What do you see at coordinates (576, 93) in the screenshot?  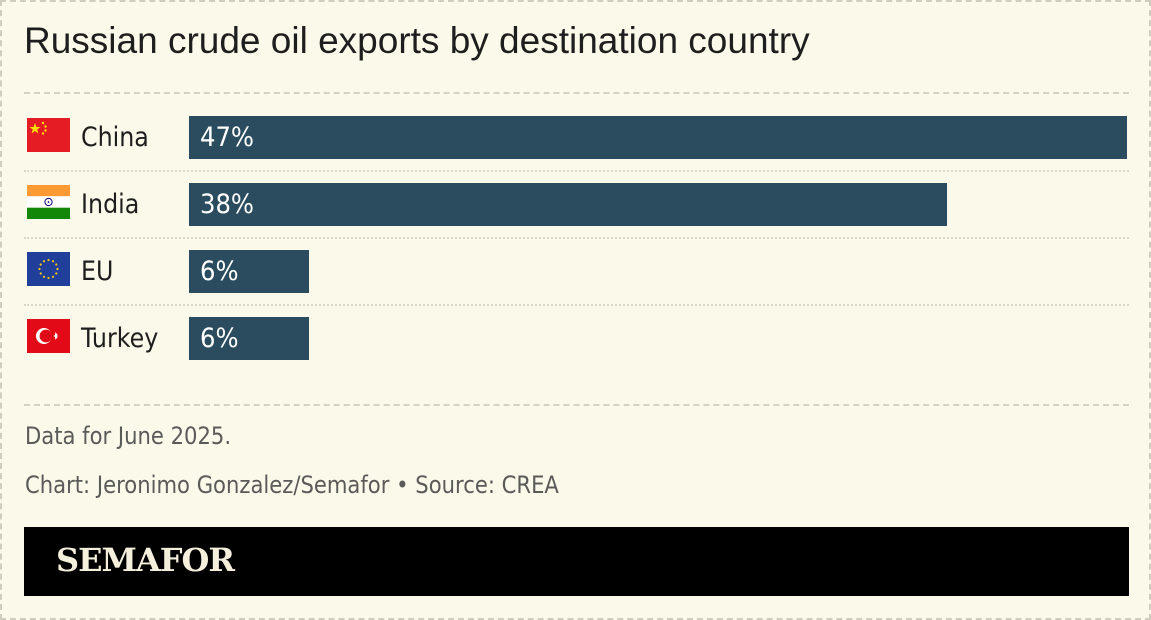 I see `header-divider` at bounding box center [576, 93].